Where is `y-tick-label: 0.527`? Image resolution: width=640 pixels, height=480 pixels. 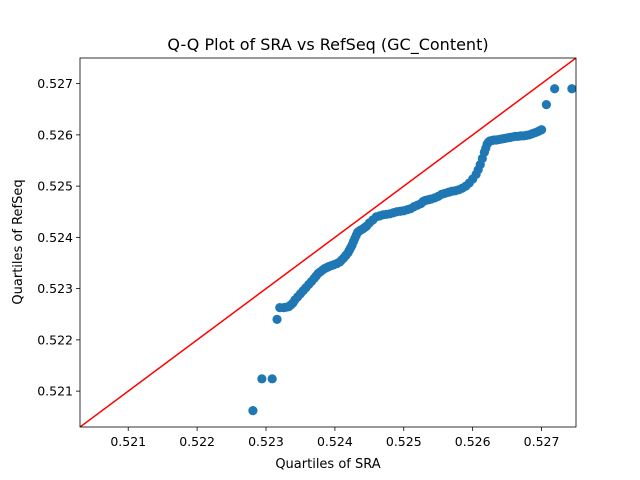 y-tick-label: 0.527 is located at coordinates (55, 83).